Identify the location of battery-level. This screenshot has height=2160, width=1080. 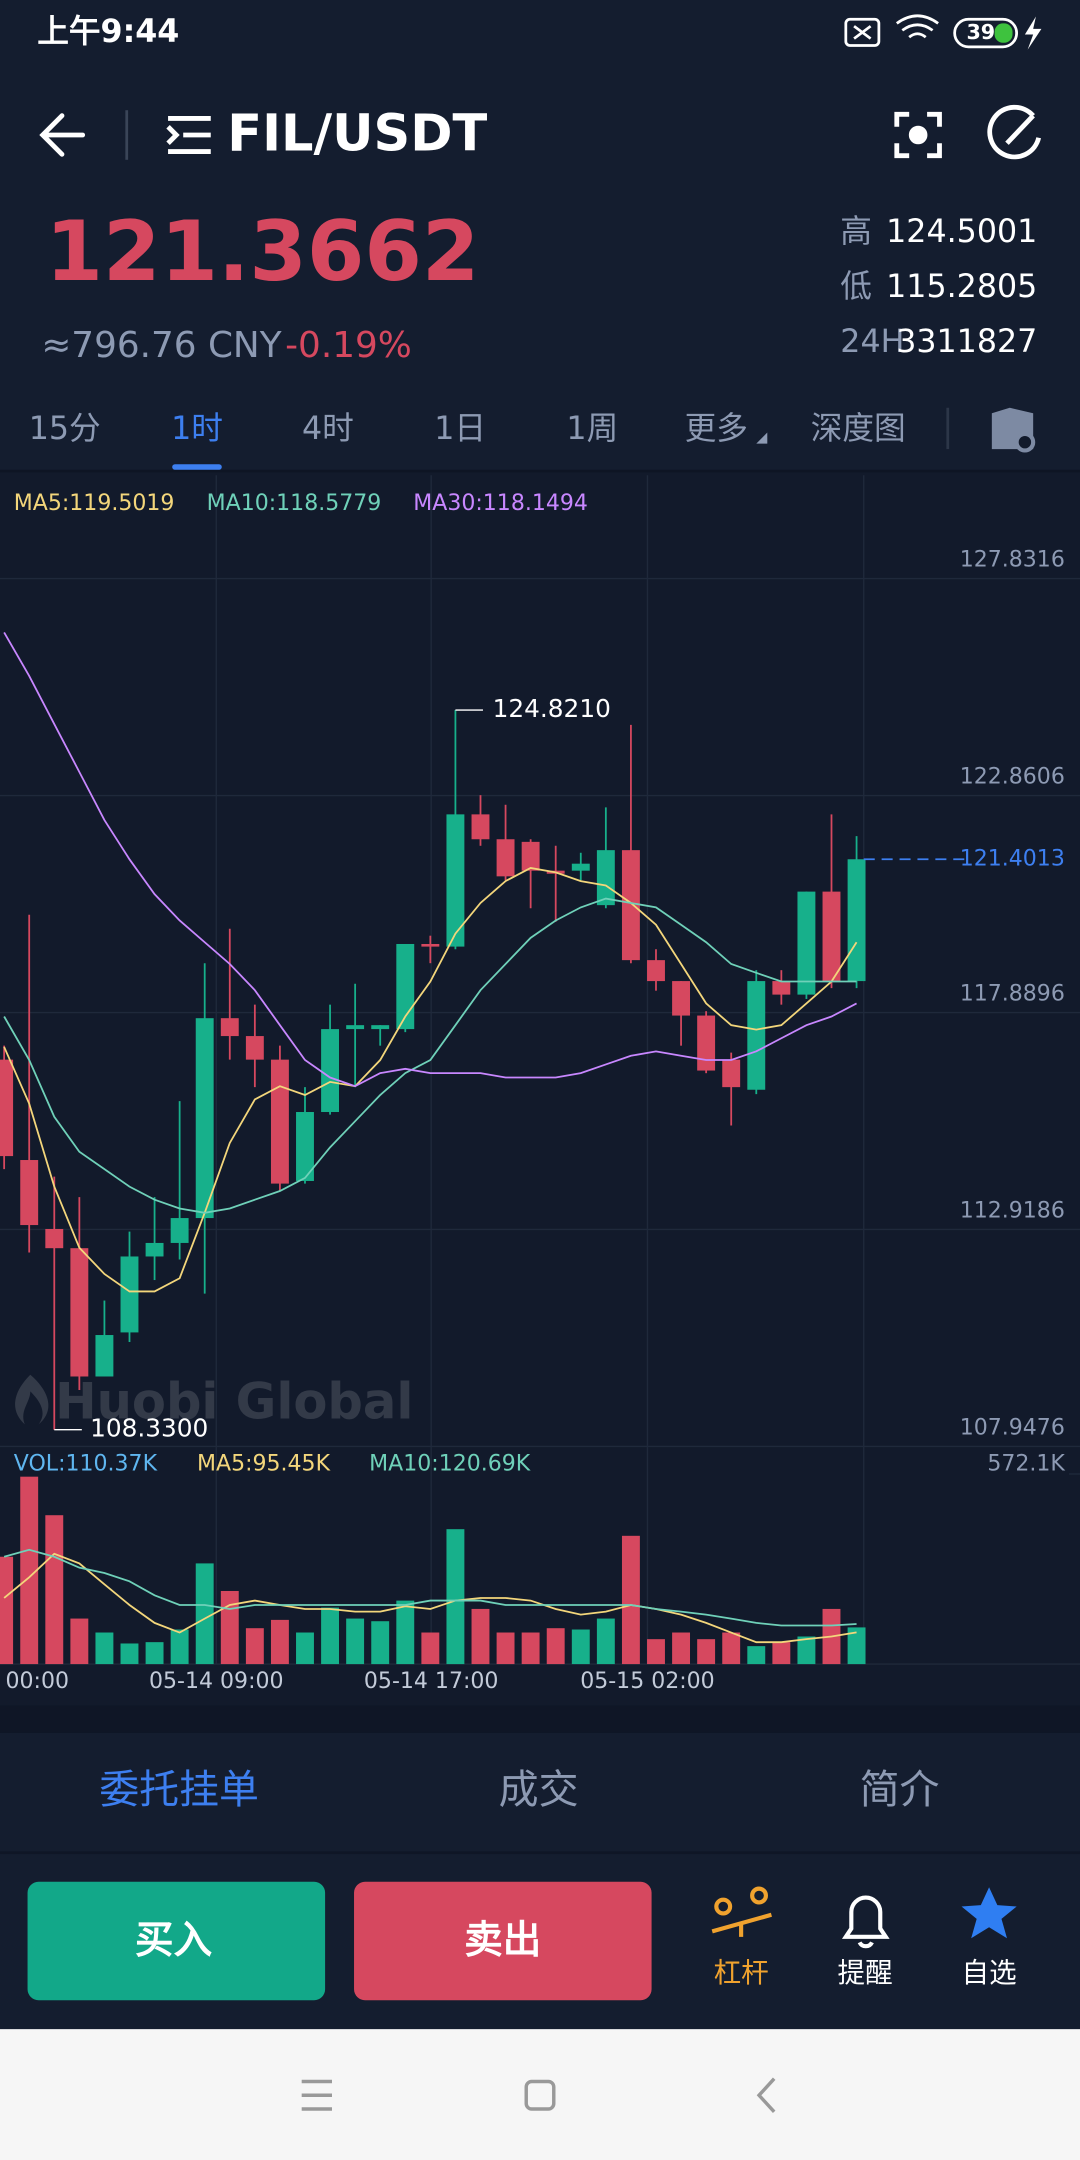
(1003, 33).